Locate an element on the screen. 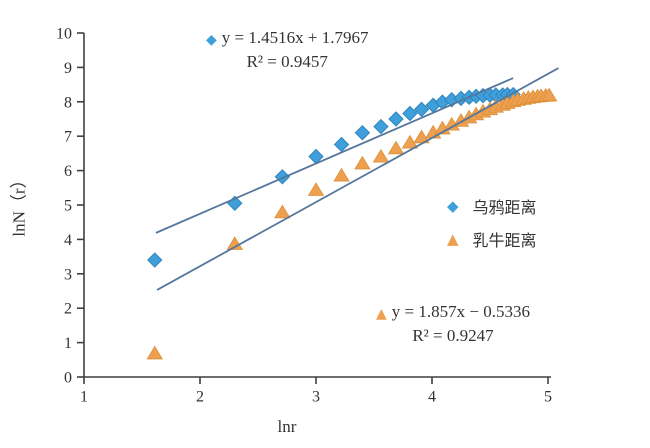 The image size is (650, 448). y-tick-label: 2 is located at coordinates (68, 309).